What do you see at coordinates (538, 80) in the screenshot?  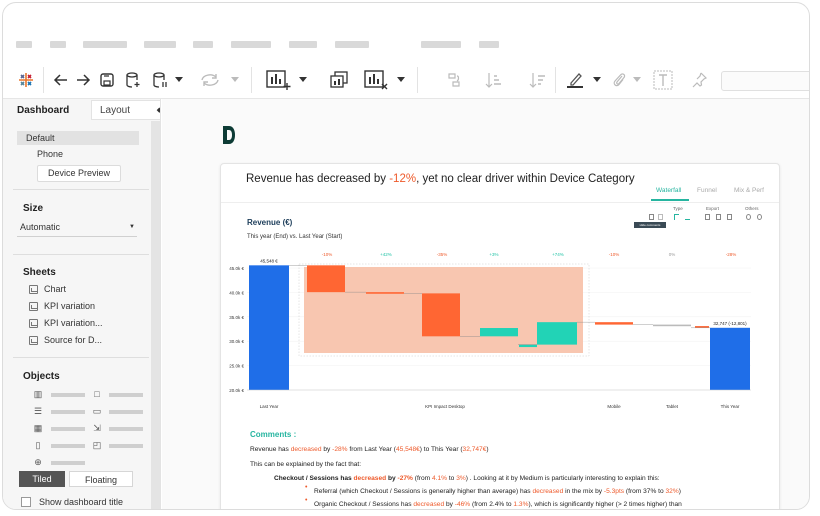 I see `sort-descending-icon` at bounding box center [538, 80].